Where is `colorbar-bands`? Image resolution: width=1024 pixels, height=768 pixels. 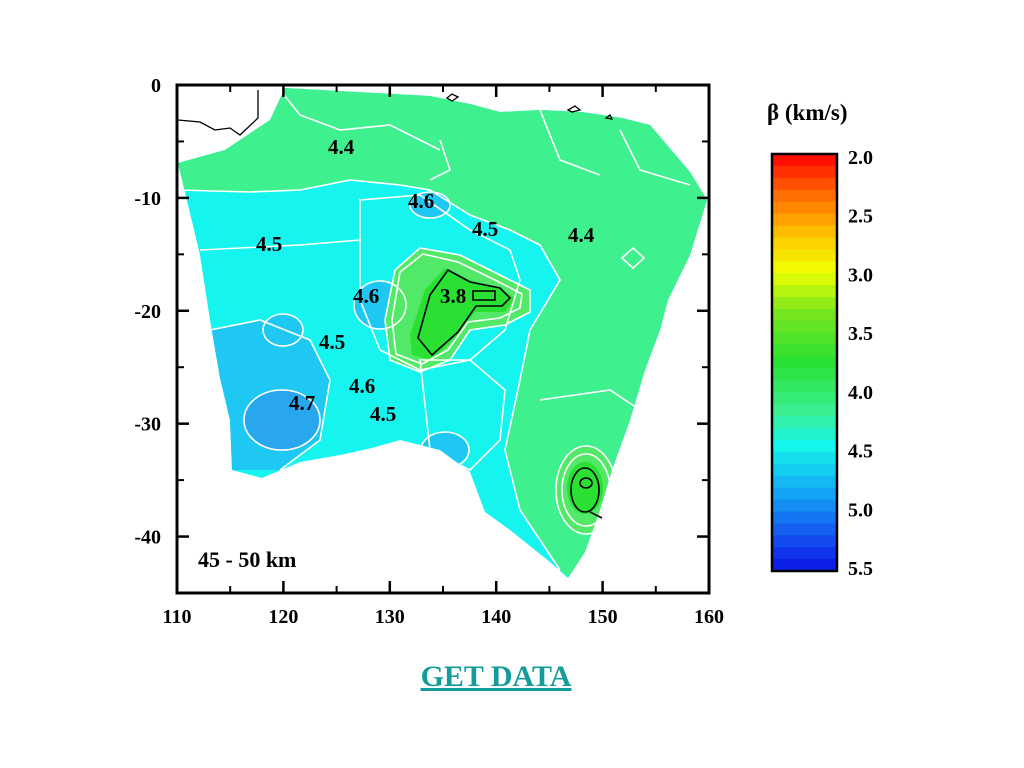
colorbar-bands is located at coordinates (804, 363).